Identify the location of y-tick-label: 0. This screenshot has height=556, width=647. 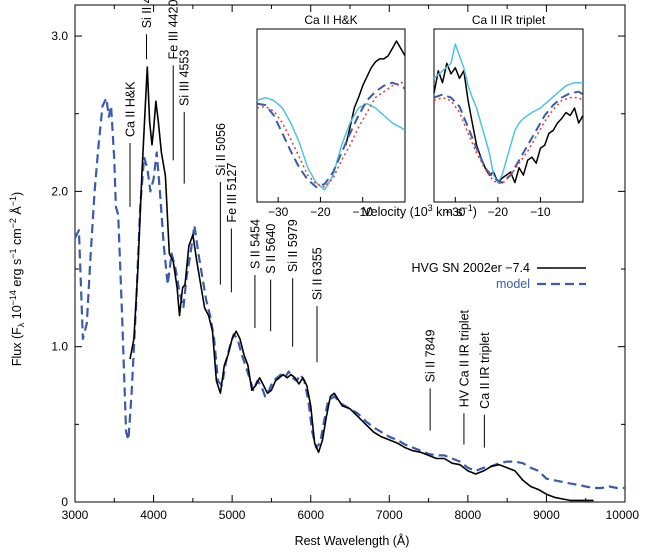
(64, 502).